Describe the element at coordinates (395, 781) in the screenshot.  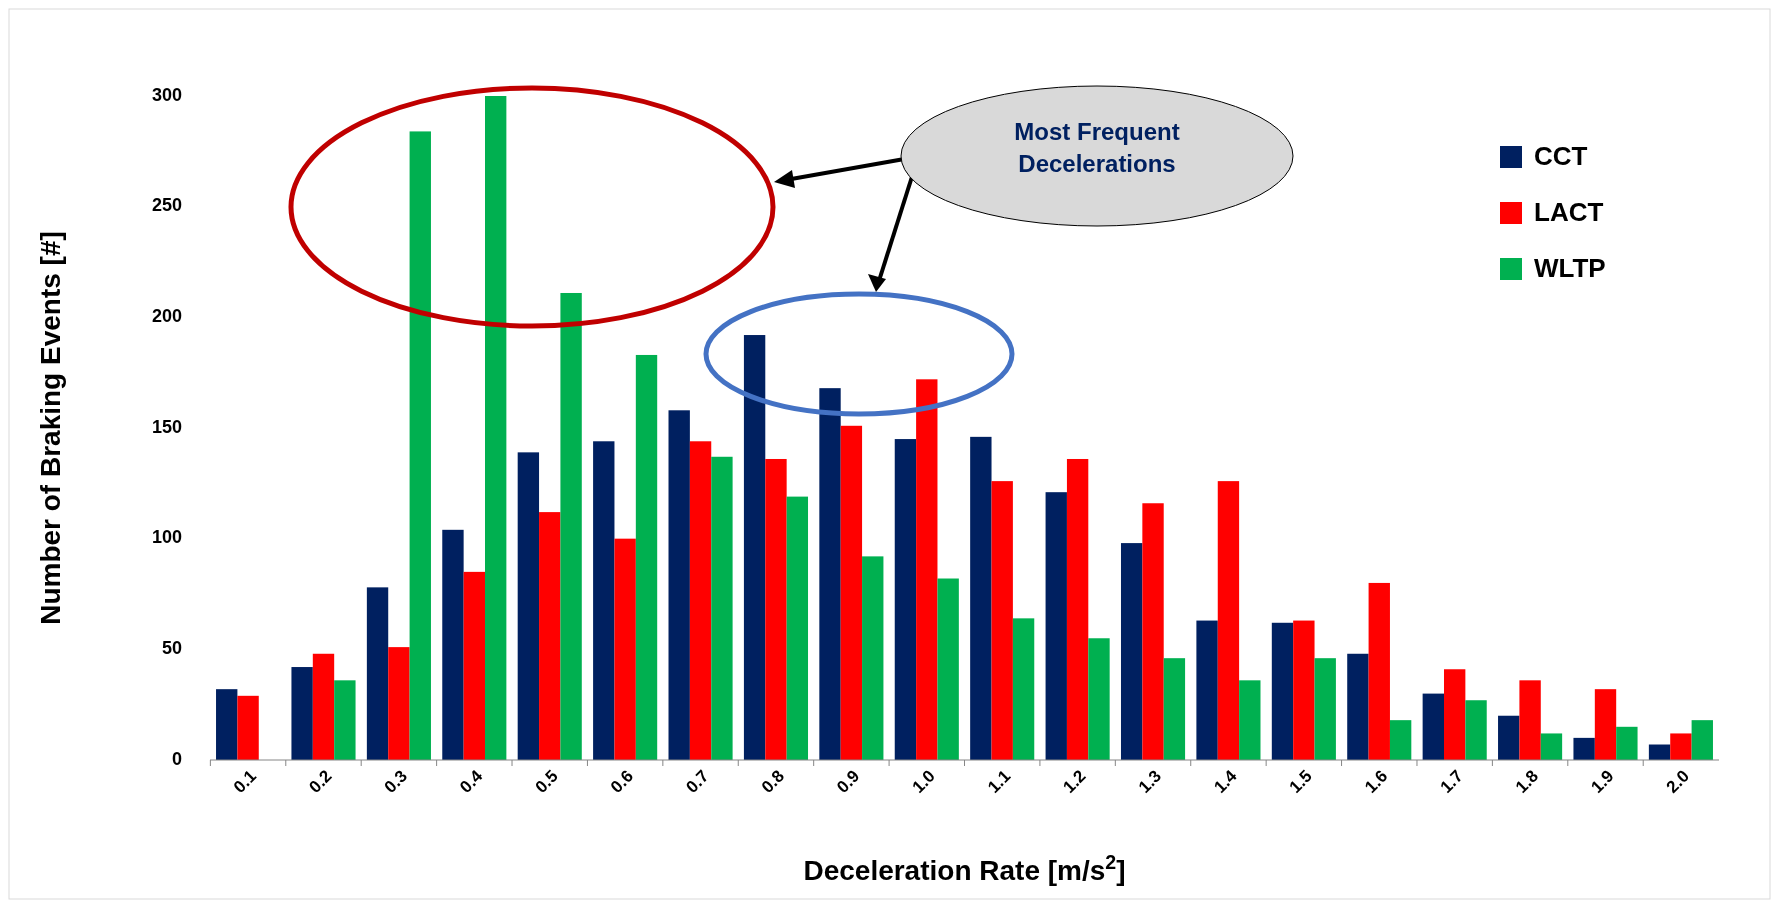
I see `x-tick-label: 0.3` at that location.